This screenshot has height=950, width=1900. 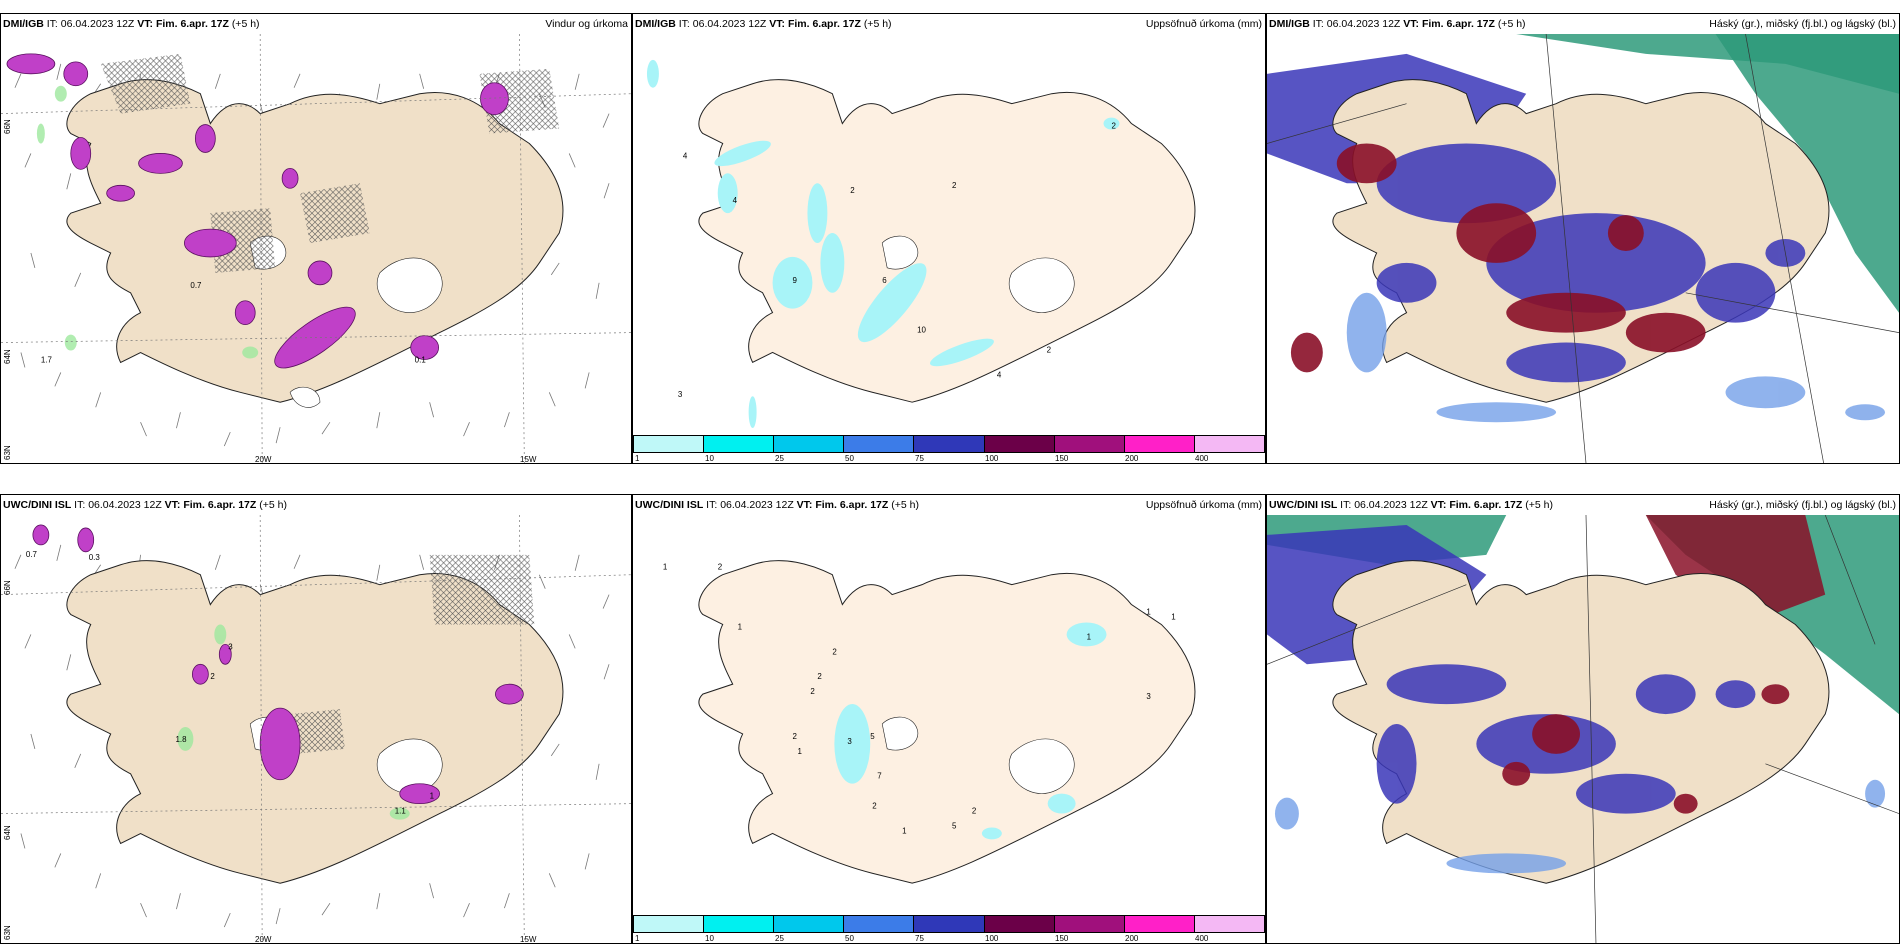 I want to click on precip-cells, so click(x=278, y=664).